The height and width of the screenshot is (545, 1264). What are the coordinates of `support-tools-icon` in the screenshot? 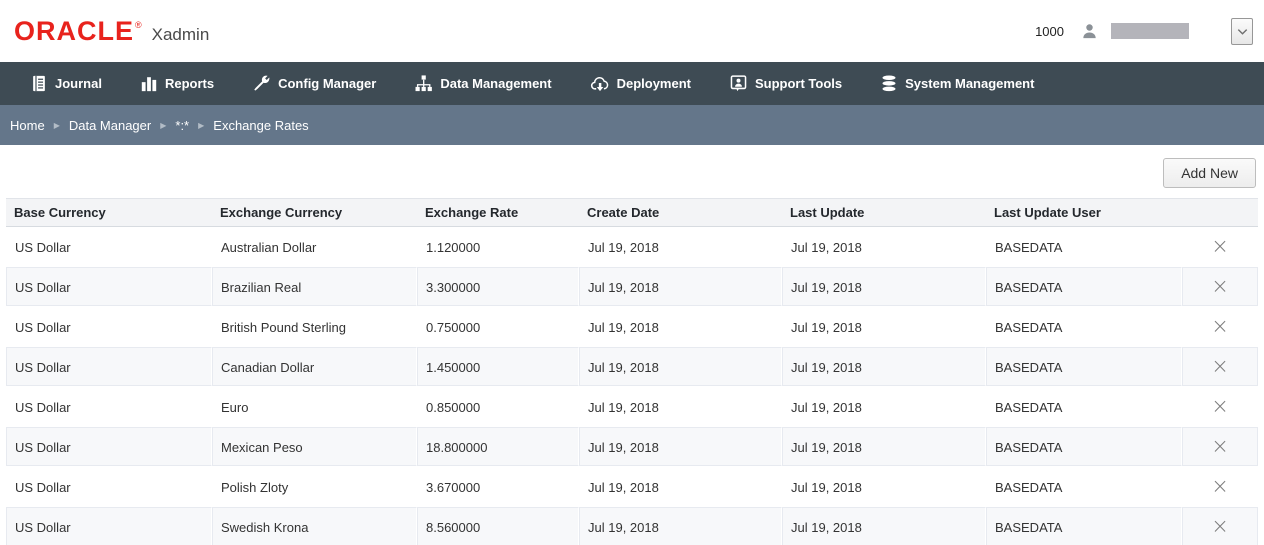 It's located at (738, 83).